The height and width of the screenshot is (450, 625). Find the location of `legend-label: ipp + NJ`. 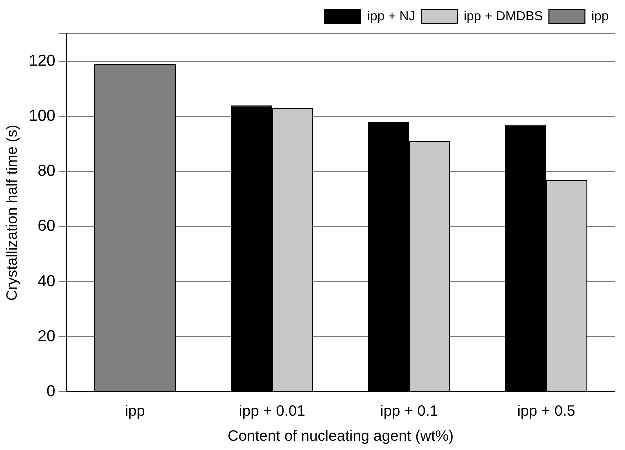

legend-label: ipp + NJ is located at coordinates (391, 16).